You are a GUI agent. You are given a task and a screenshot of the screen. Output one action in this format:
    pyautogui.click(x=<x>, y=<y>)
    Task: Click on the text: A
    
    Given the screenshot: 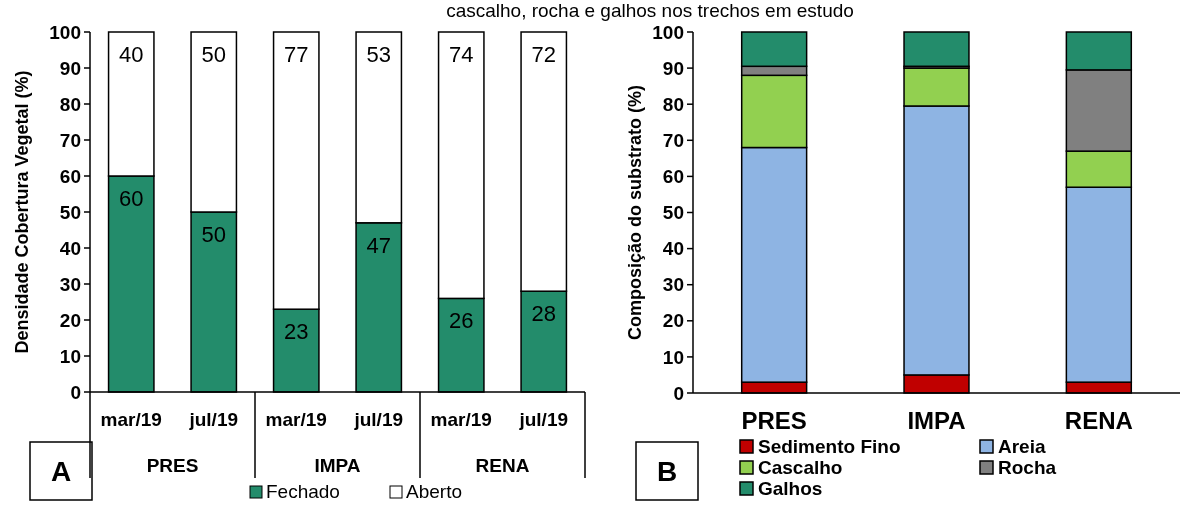 What is the action you would take?
    pyautogui.click(x=61, y=471)
    